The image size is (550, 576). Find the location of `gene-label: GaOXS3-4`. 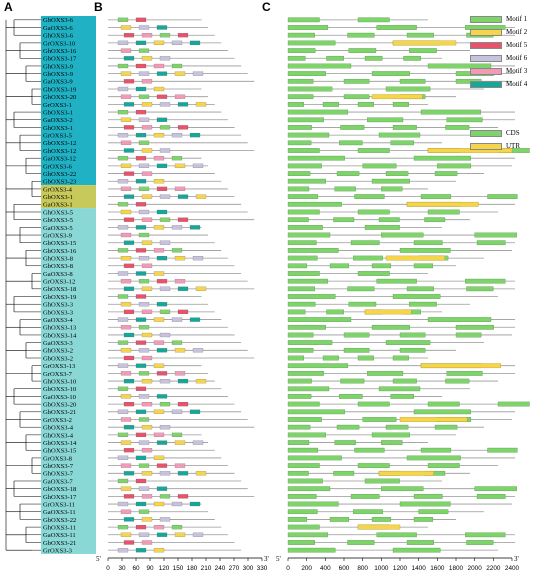

gene-label: GaOXS3-4 is located at coordinates (58, 320).